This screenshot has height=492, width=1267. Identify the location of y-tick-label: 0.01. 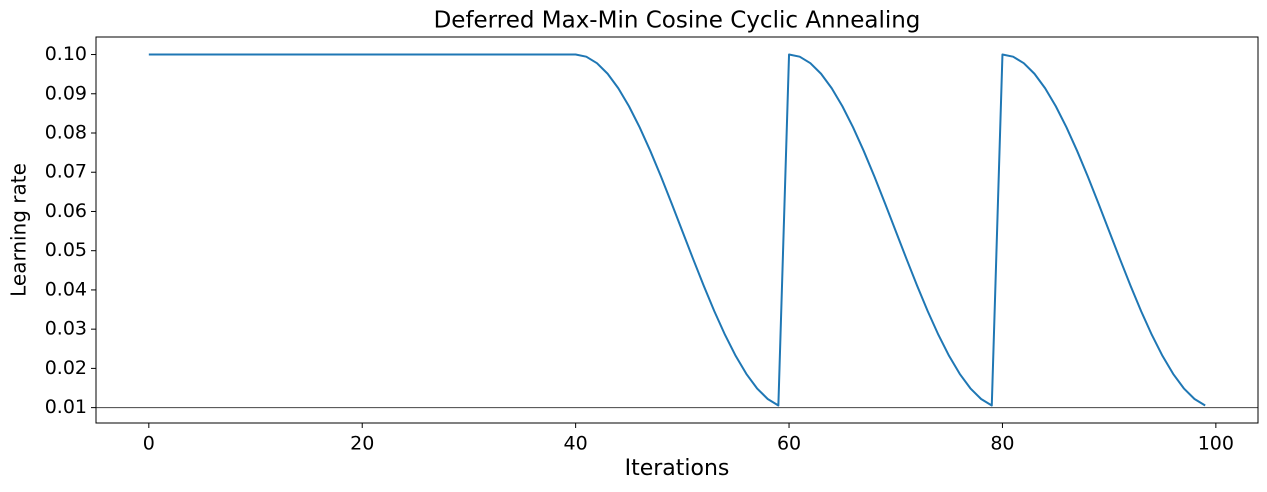
(66, 407).